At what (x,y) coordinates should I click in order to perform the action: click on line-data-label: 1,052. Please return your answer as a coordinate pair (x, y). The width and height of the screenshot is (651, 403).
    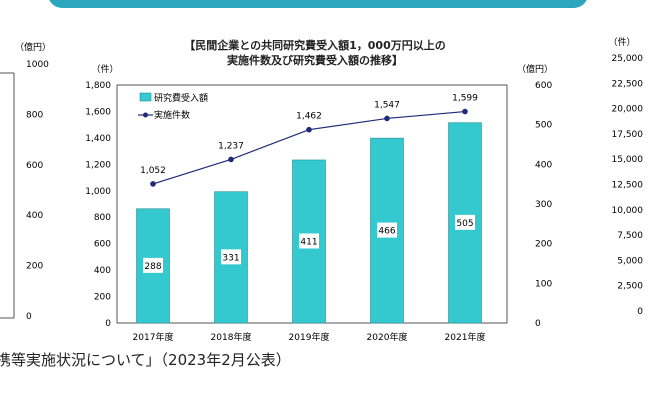
    Looking at the image, I should click on (153, 171).